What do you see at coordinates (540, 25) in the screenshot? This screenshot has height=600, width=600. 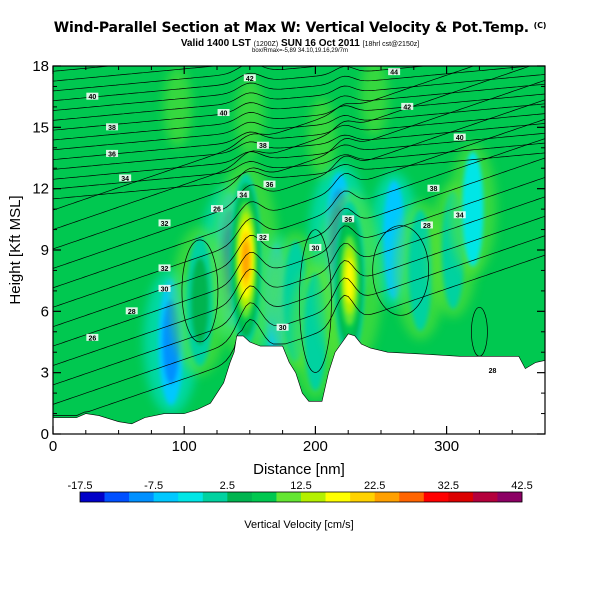 I see `copyright-mark: (C)` at bounding box center [540, 25].